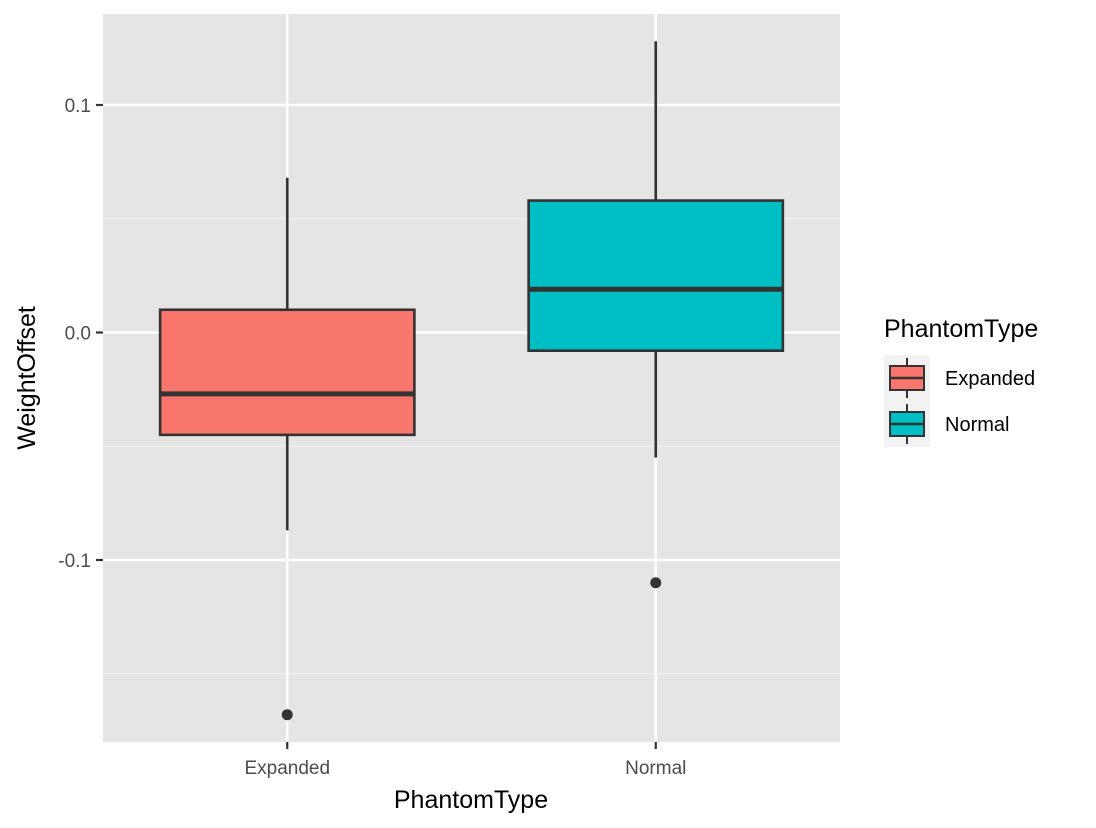 This screenshot has width=1096, height=828. I want to click on legend-entry-expanded: Expanded, so click(959, 378).